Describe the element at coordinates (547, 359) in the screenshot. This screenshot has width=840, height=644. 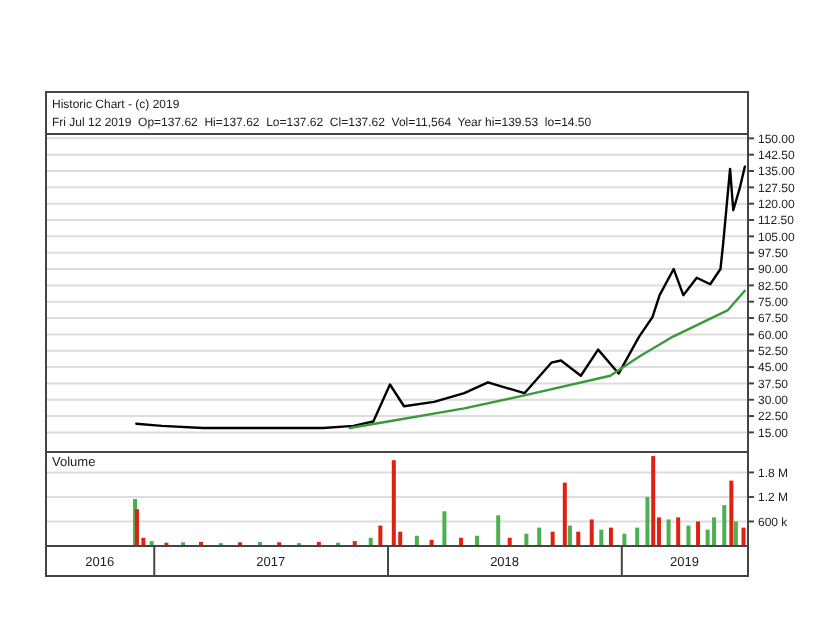
I see `line-series` at that location.